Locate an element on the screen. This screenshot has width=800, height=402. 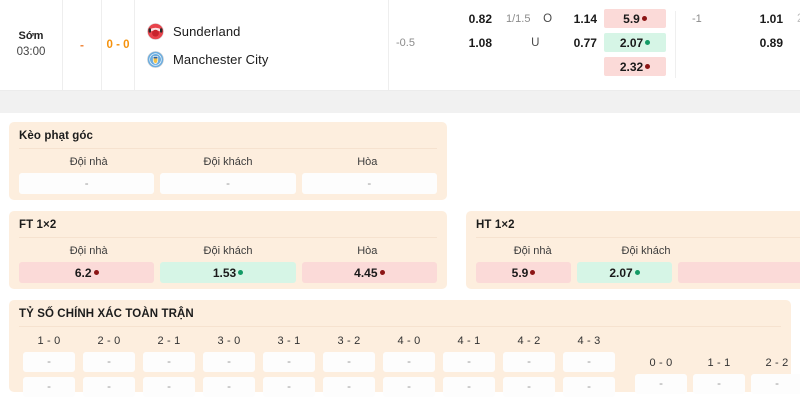
odds-cell-1x2-home: 5.9 is located at coordinates (635, 18).